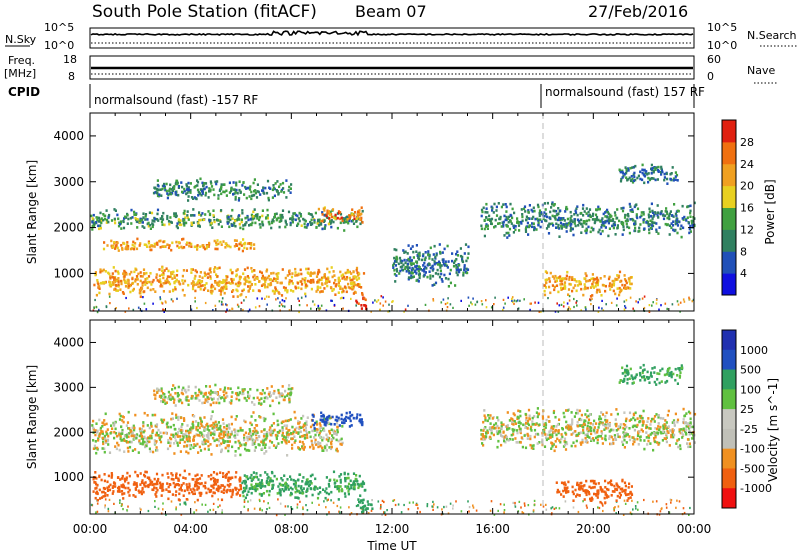 This screenshot has height=554, width=800. What do you see at coordinates (392, 38) in the screenshot?
I see `nsky-strip` at bounding box center [392, 38].